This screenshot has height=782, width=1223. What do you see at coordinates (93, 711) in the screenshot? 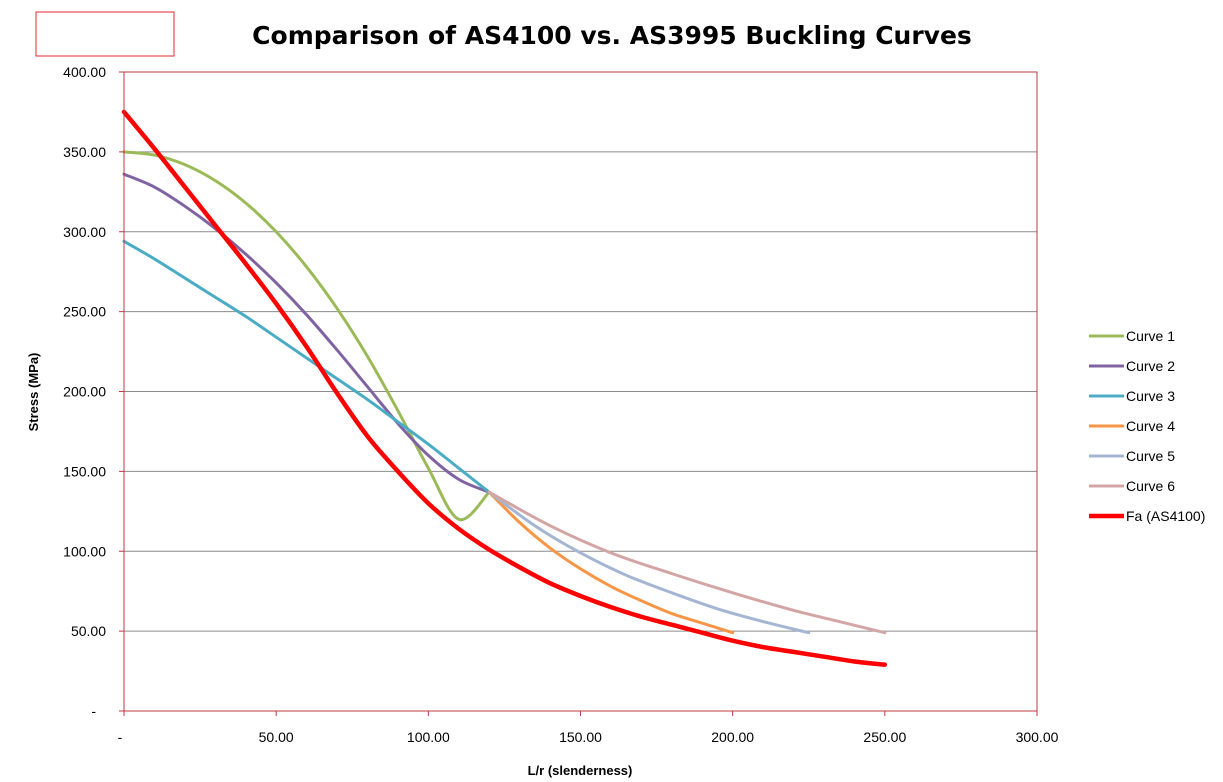
I see `y-tick-label: -` at bounding box center [93, 711].